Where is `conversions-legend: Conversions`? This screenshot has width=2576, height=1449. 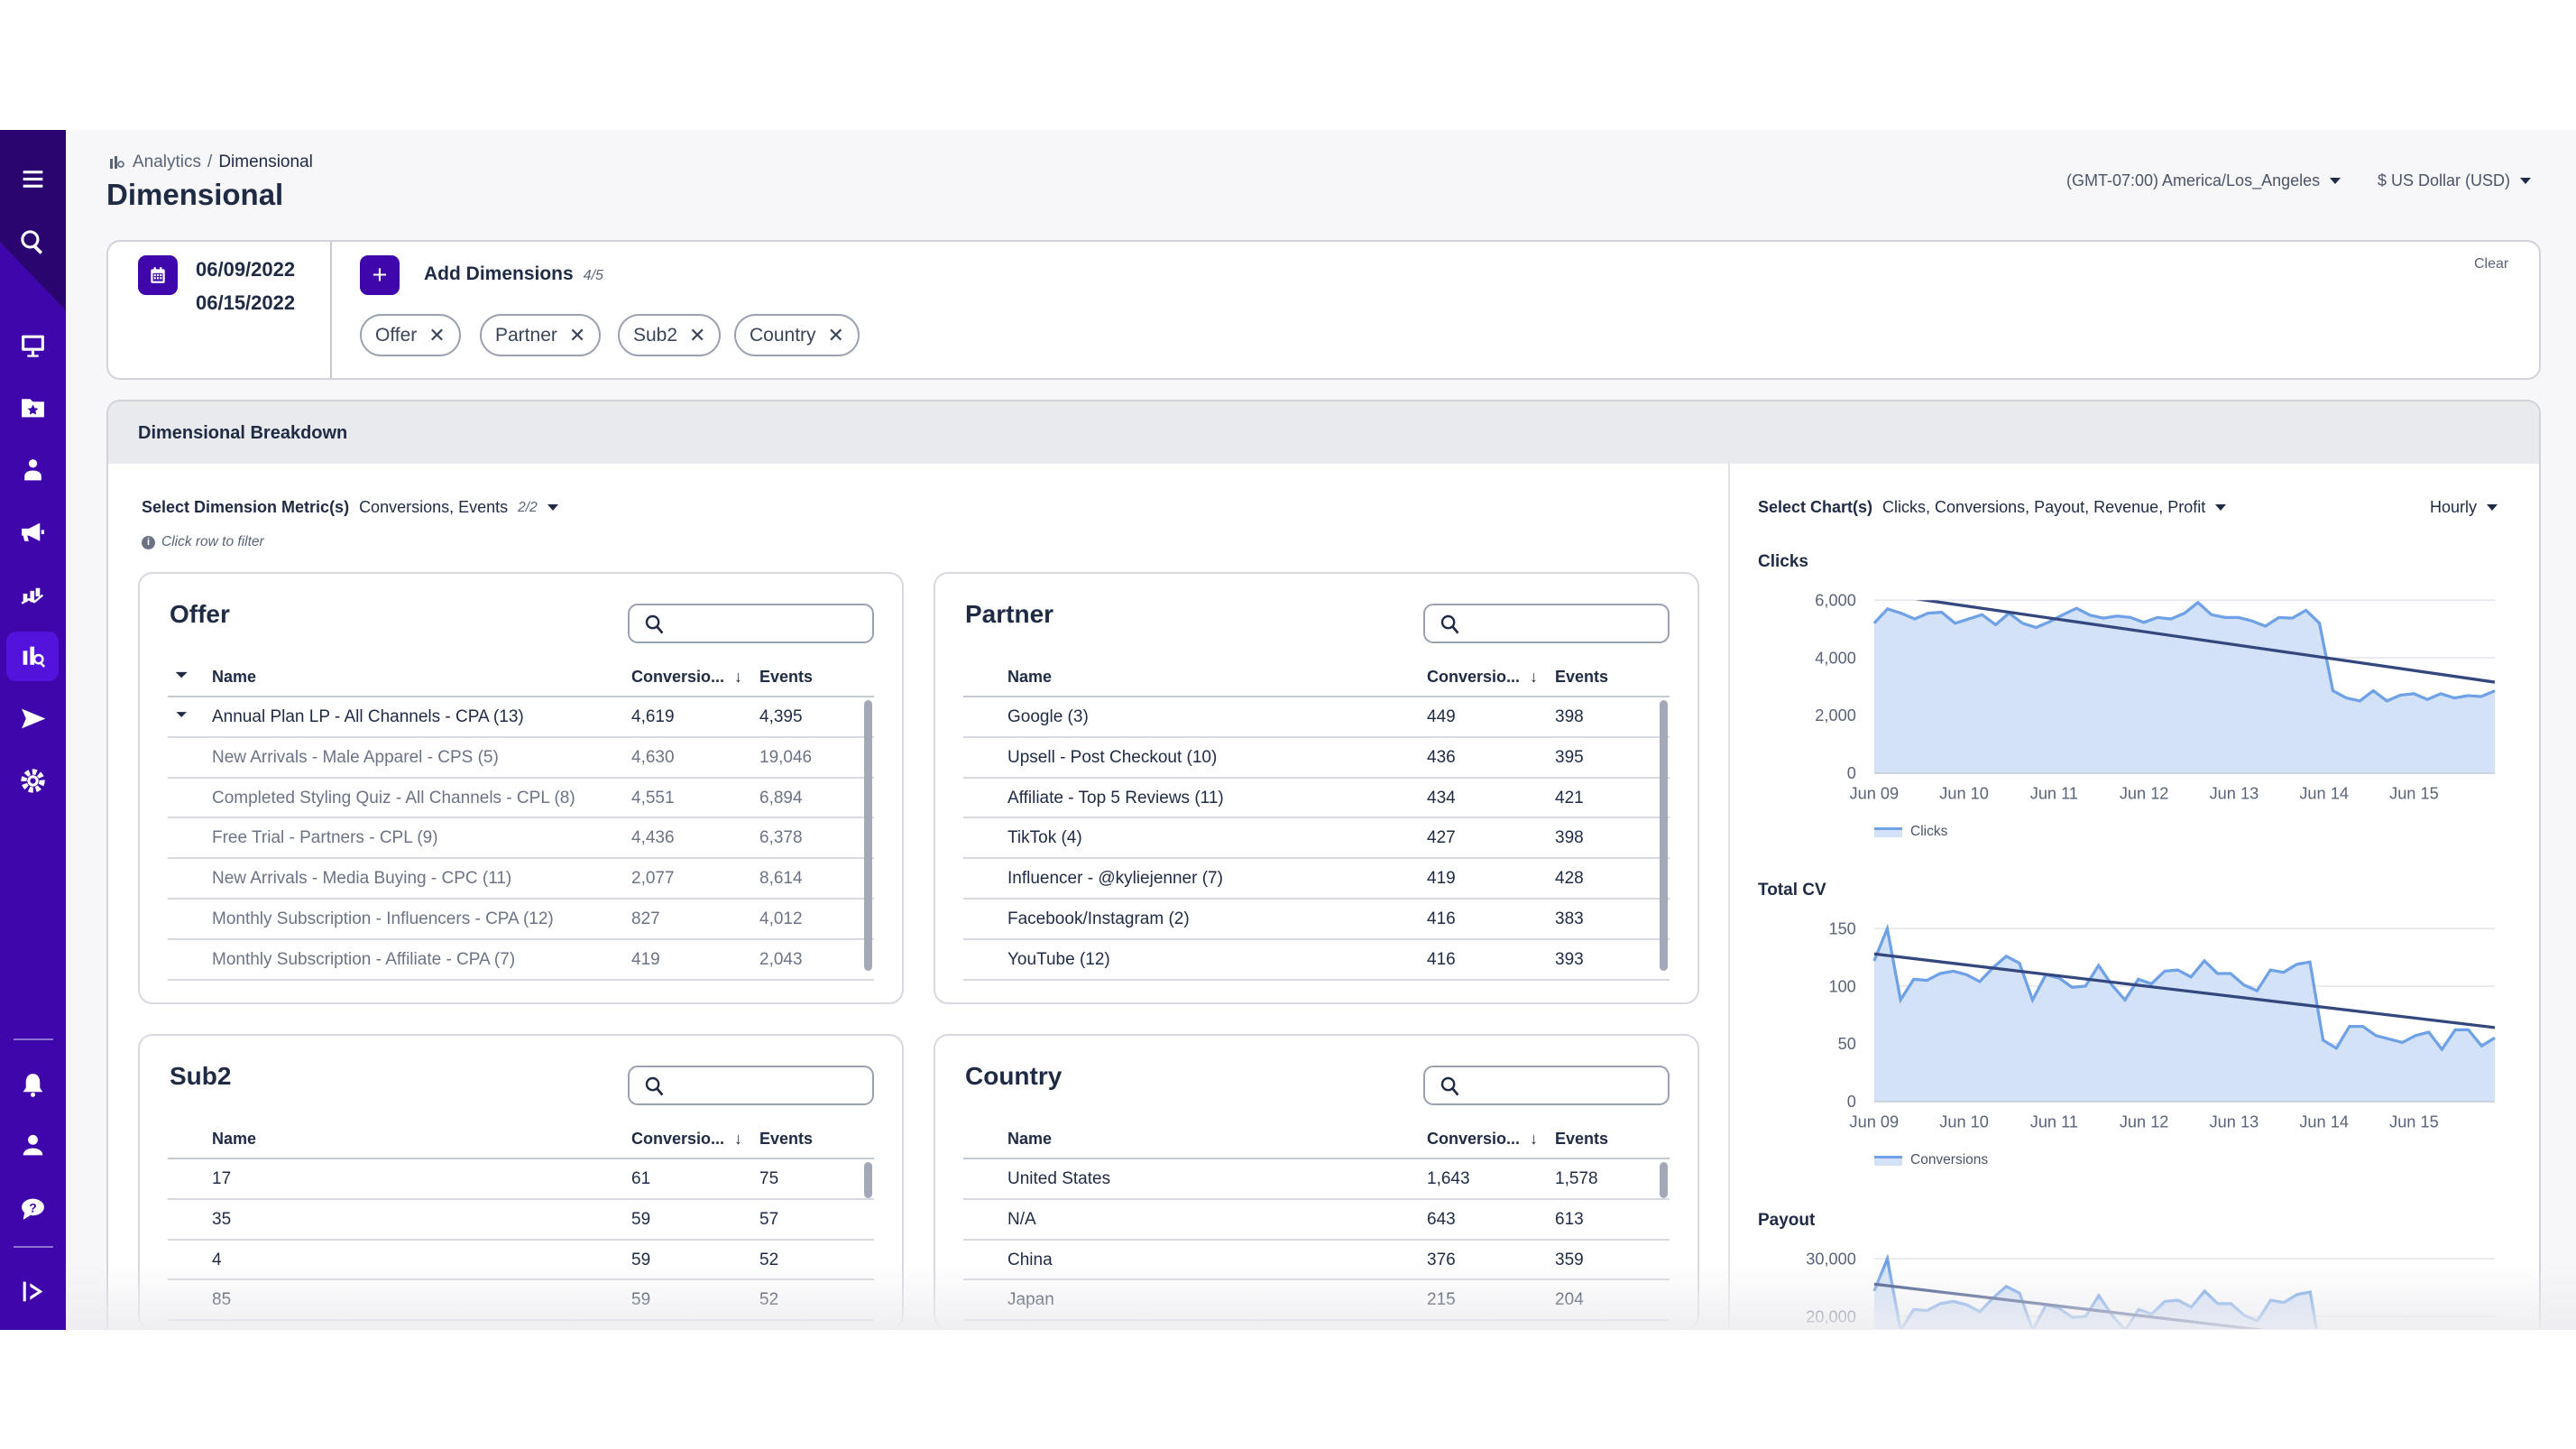
conversions-legend: Conversions is located at coordinates (1931, 1160).